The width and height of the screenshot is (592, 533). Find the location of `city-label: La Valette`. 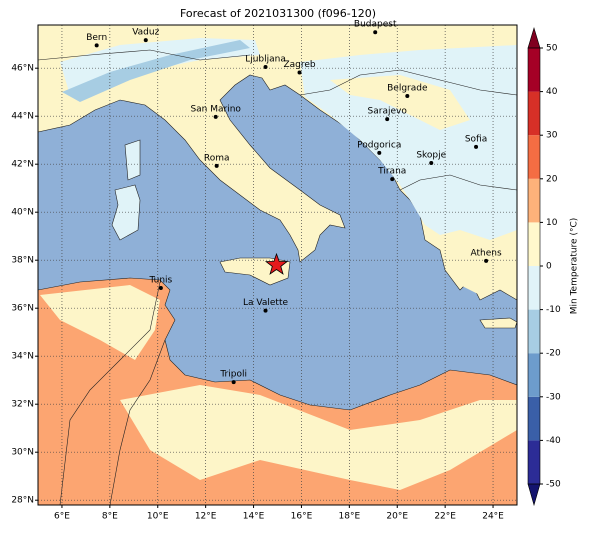

city-label: La Valette is located at coordinates (265, 303).